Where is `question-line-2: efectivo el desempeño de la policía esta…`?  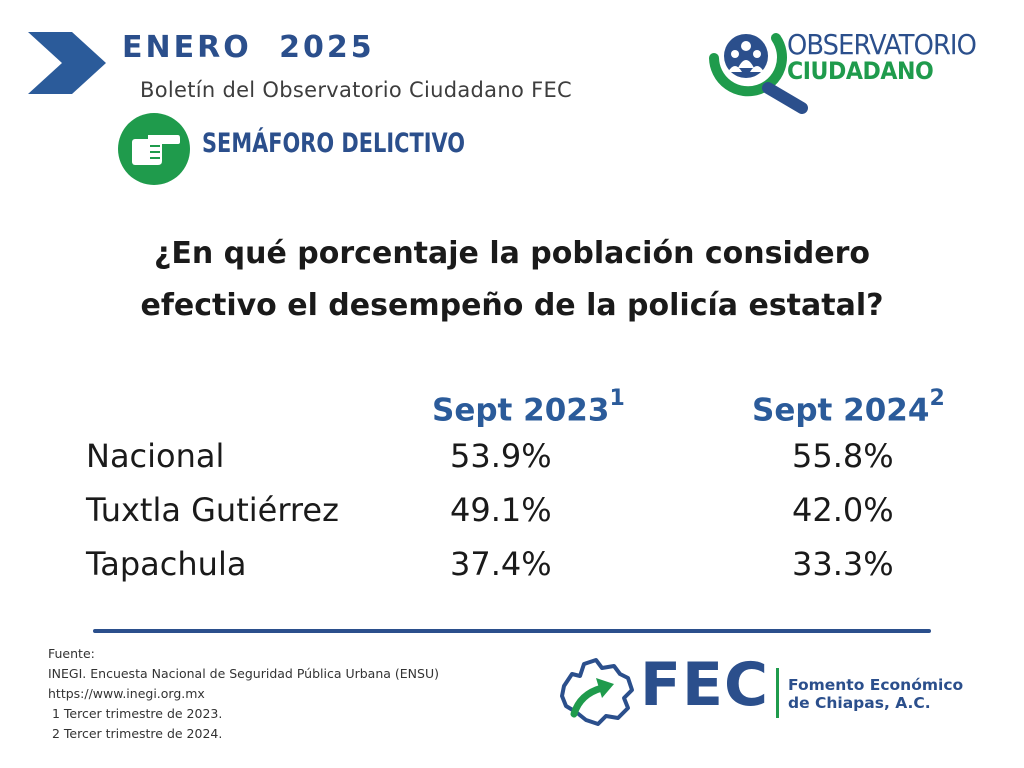 question-line-2: efectivo el desempeño de la policía esta… is located at coordinates (512, 305).